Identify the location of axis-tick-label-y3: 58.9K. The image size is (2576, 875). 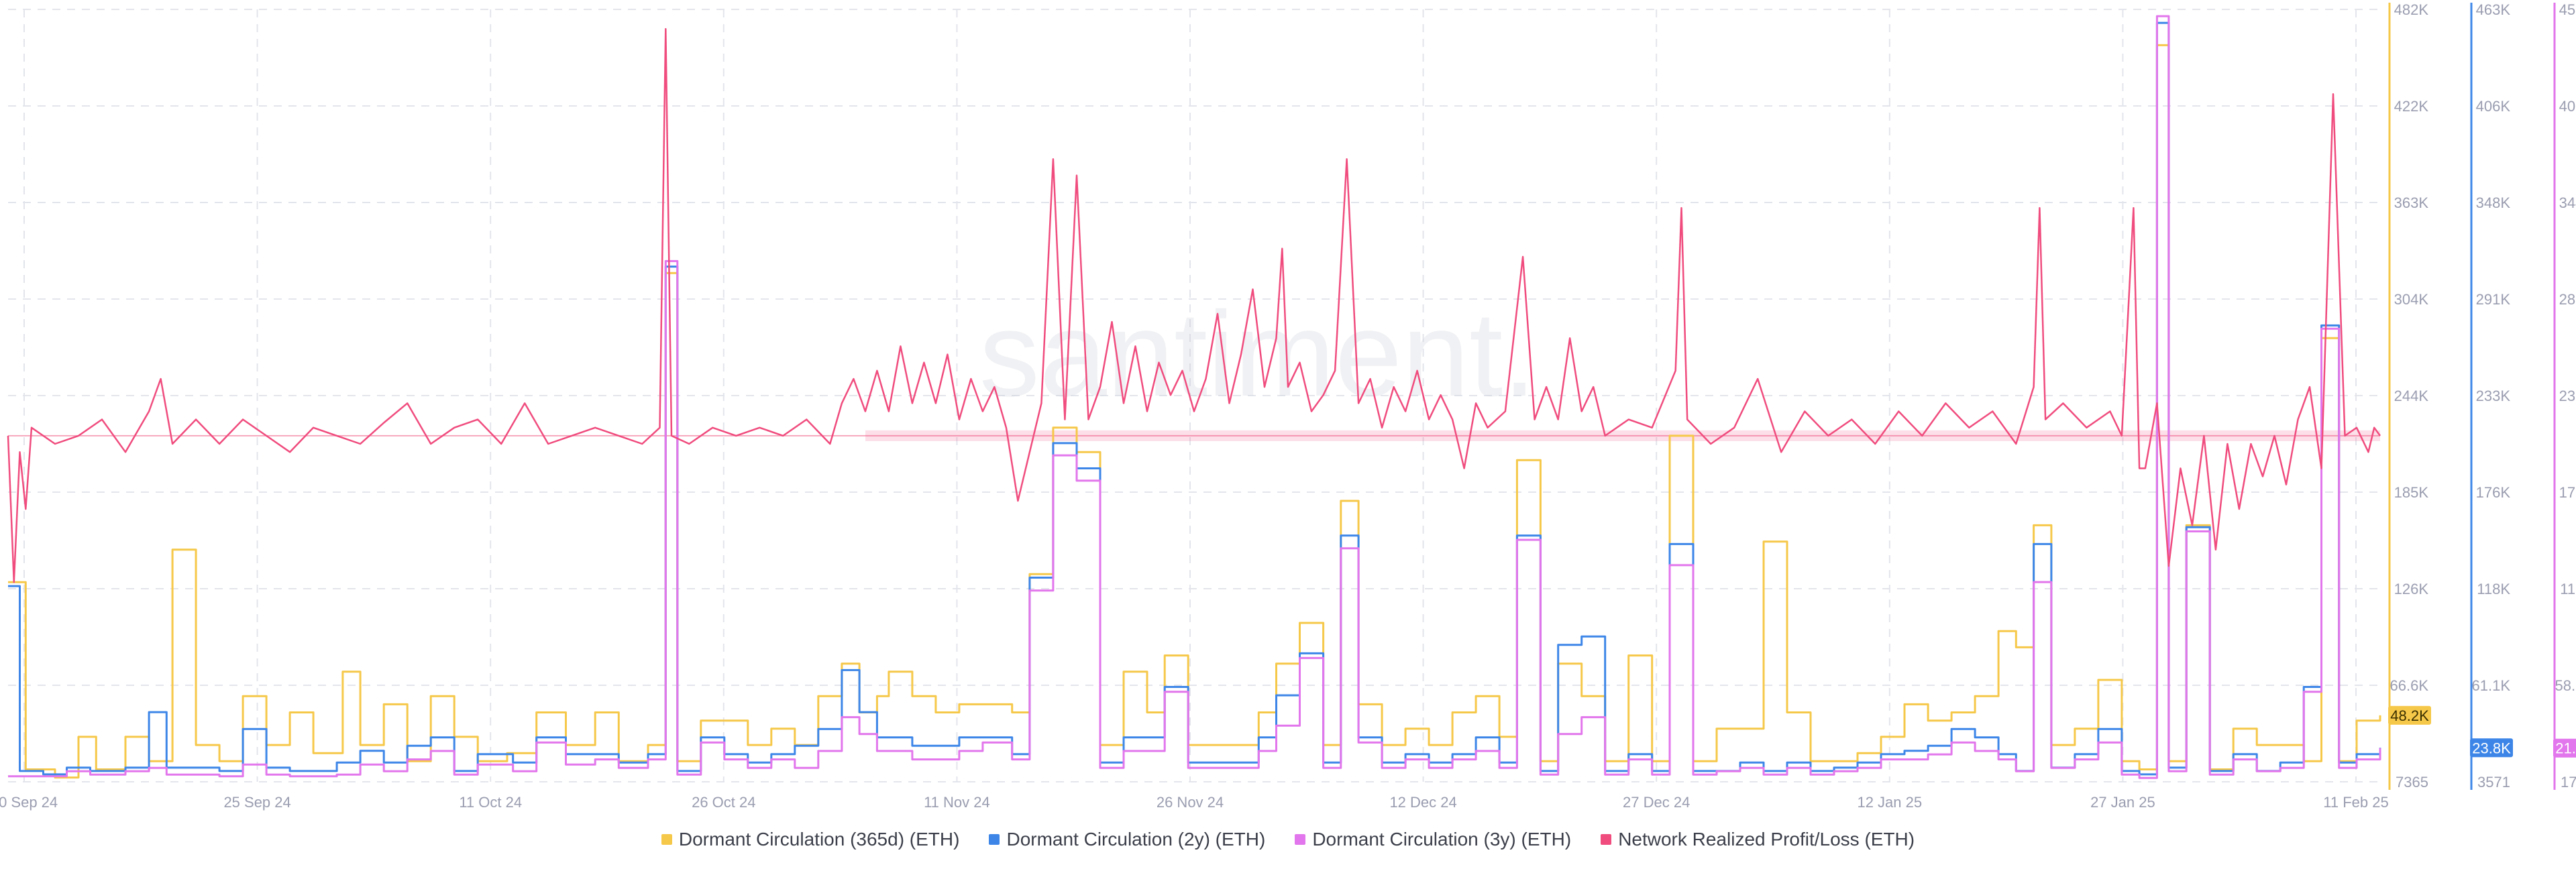
(2565, 685).